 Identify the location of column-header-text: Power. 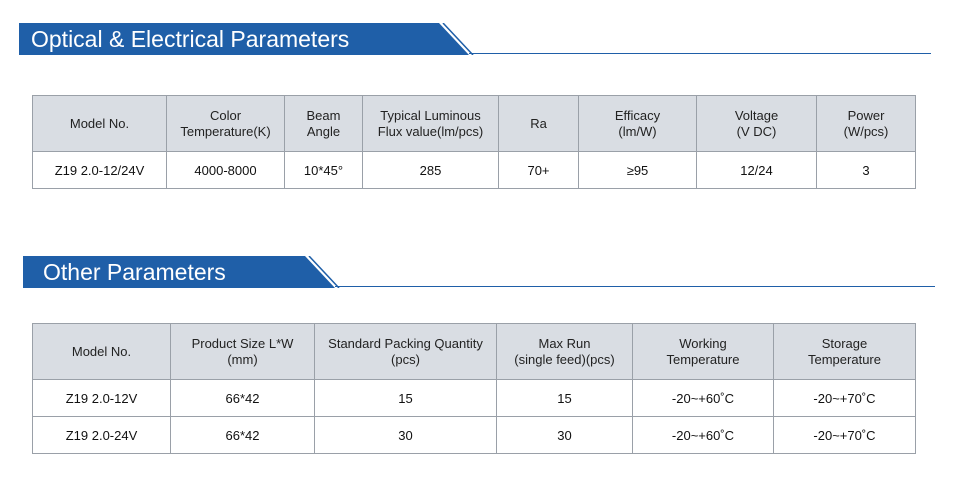
(866, 115).